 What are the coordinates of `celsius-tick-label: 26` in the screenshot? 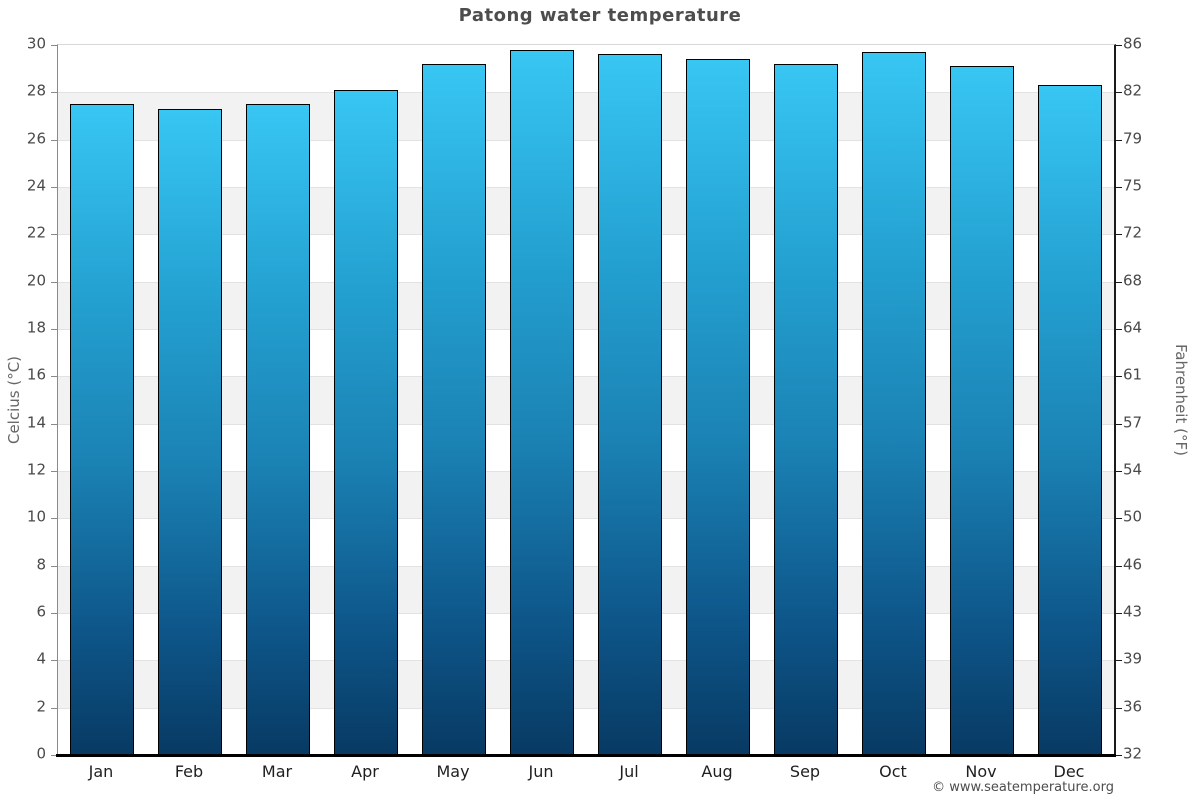 It's located at (36, 138).